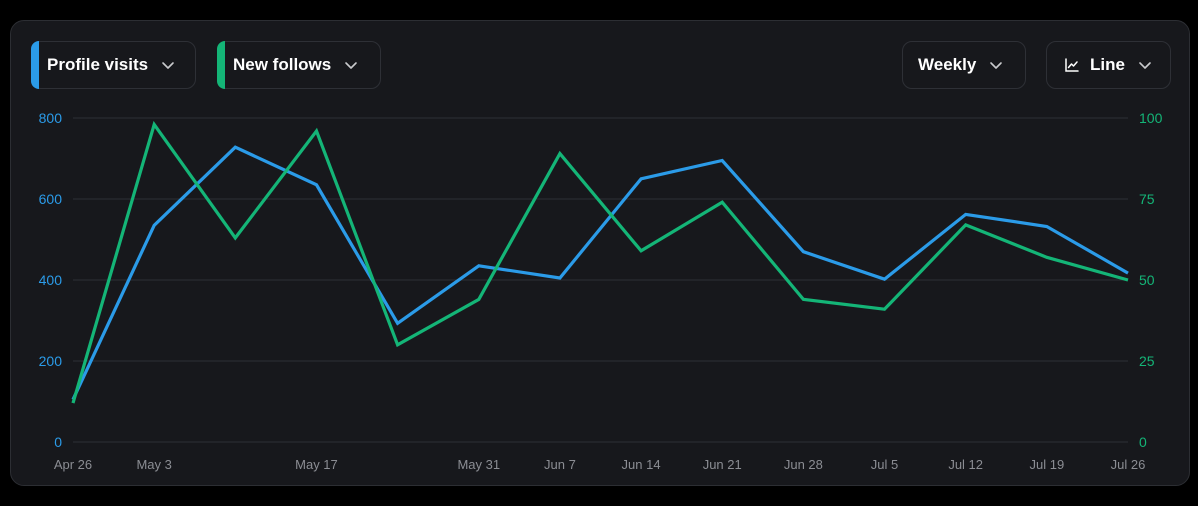 This screenshot has width=1198, height=506. What do you see at coordinates (58, 442) in the screenshot?
I see `left-axis-tick-label: 0` at bounding box center [58, 442].